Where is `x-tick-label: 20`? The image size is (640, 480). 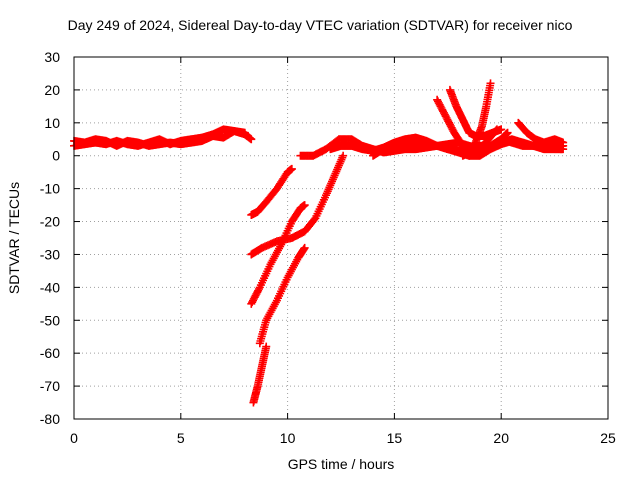 x-tick-label: 20 is located at coordinates (501, 438).